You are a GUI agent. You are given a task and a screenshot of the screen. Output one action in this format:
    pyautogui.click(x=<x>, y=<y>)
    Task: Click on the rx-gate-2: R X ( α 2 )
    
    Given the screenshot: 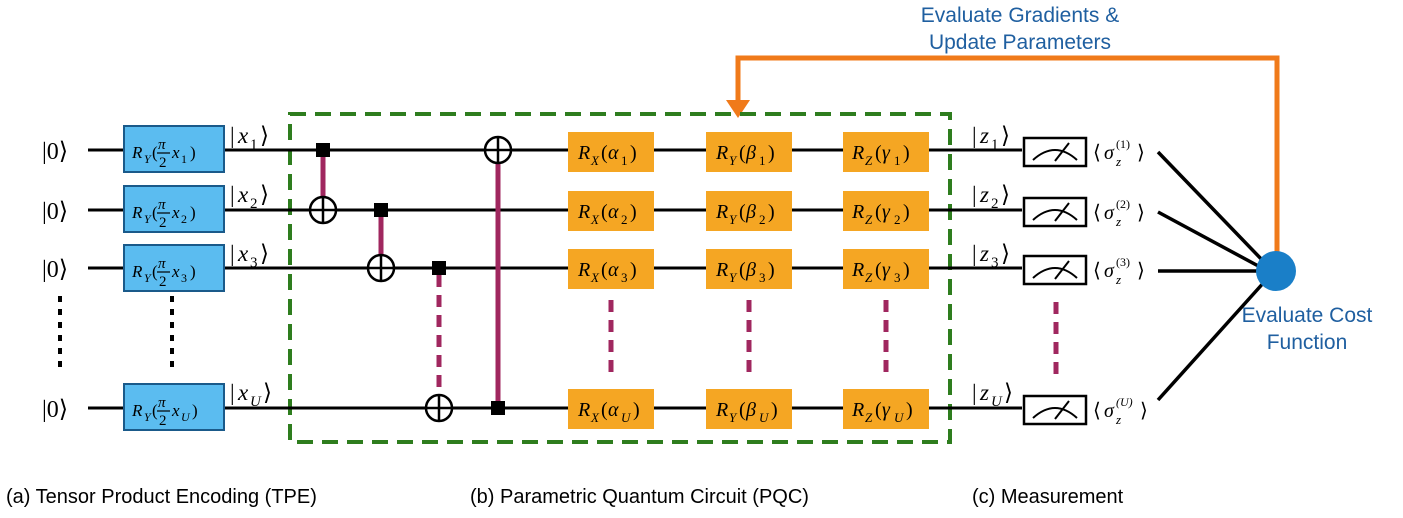 What is the action you would take?
    pyautogui.click(x=611, y=211)
    